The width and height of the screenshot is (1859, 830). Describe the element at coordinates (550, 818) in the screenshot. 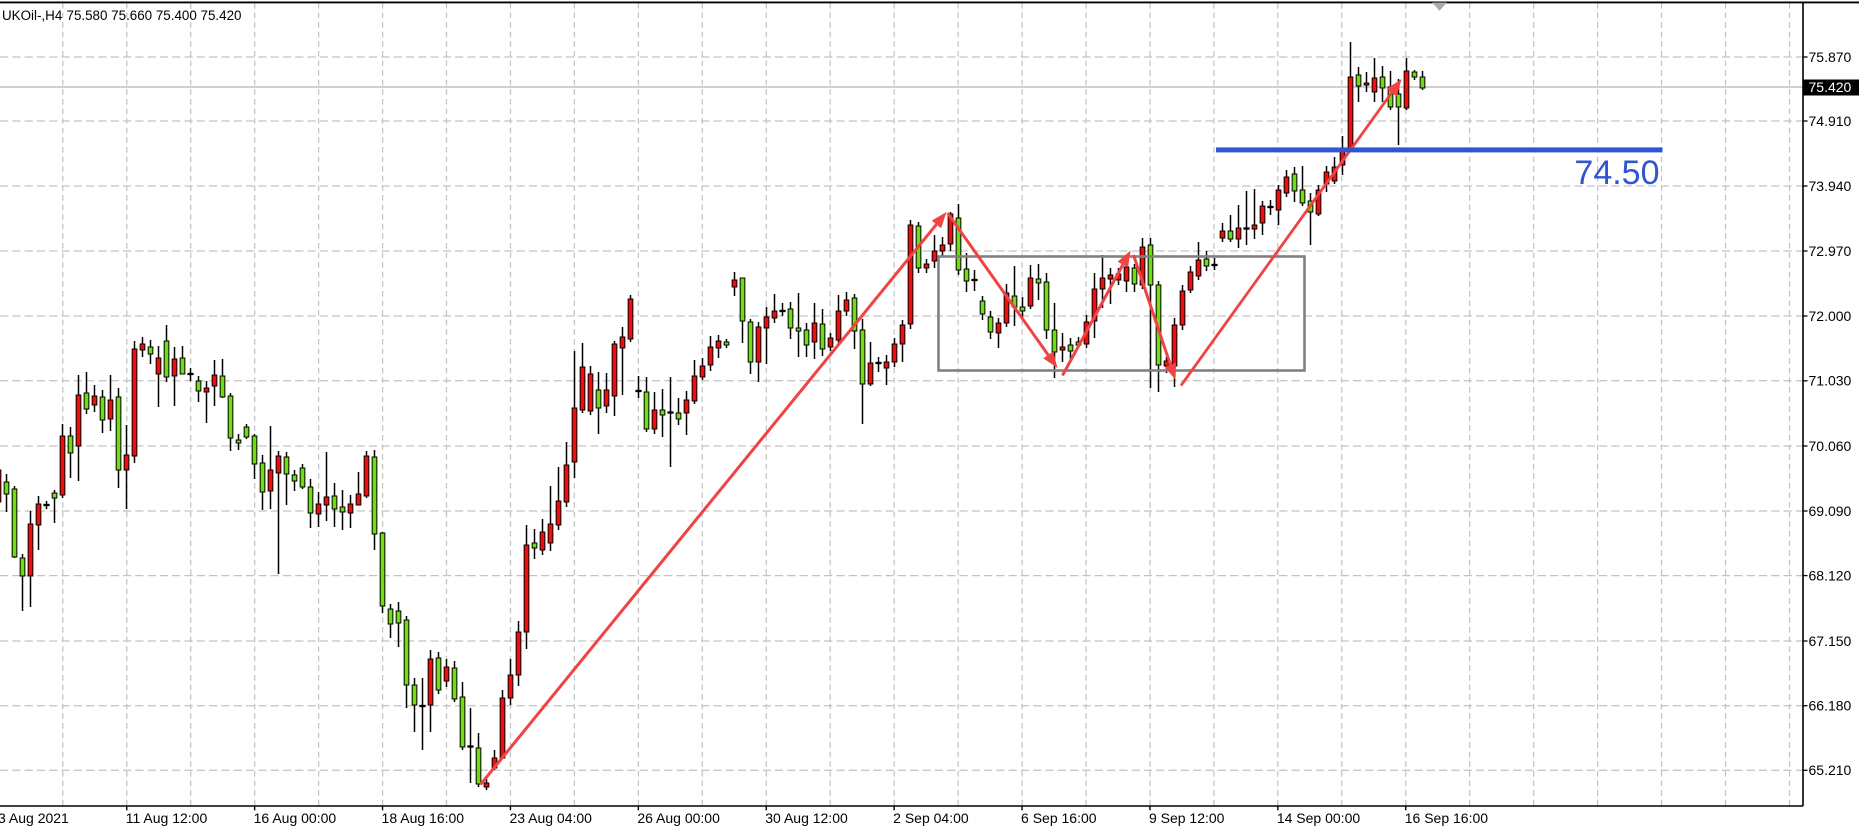

I see `svg-text: 23 Aug 04:00` at that location.